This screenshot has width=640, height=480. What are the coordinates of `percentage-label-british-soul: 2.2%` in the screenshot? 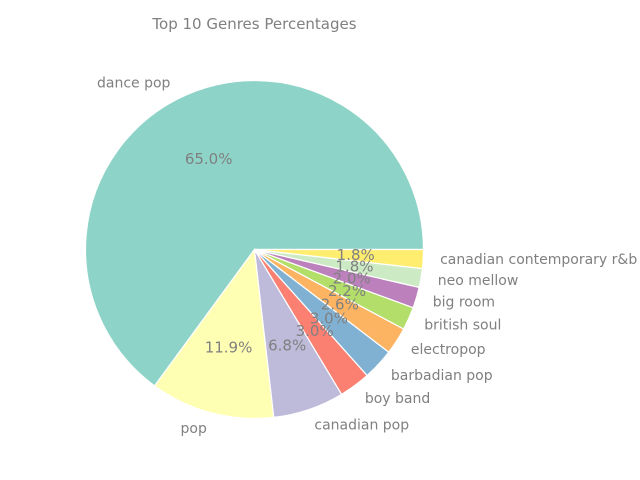 It's located at (347, 291).